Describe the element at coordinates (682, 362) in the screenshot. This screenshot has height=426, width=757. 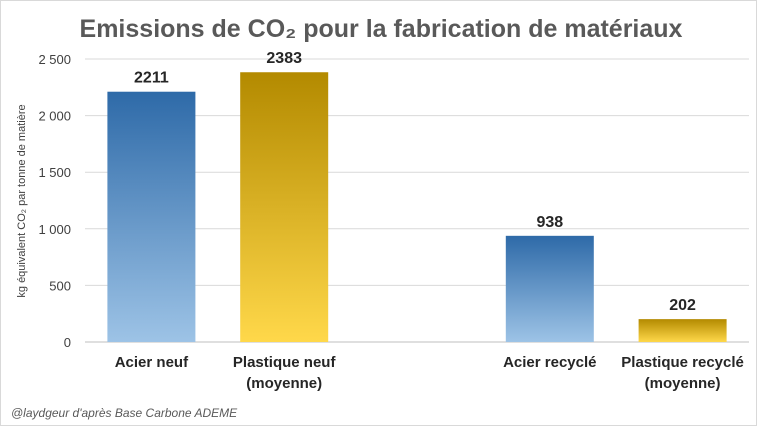
I see `category-label: Plastique recyclé` at that location.